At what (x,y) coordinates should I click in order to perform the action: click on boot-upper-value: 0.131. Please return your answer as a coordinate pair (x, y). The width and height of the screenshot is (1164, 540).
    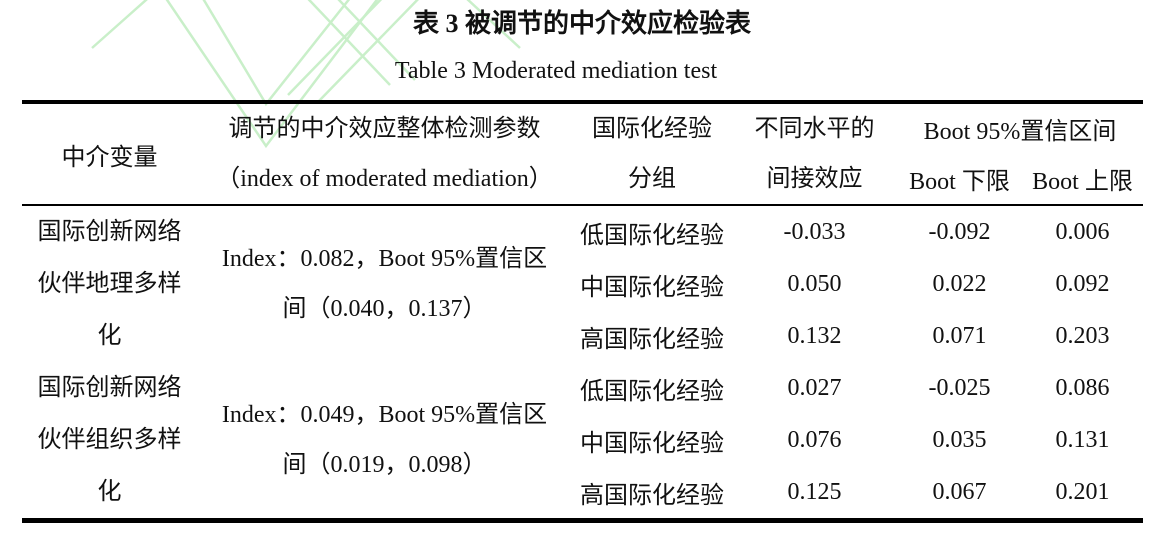
    Looking at the image, I should click on (1082, 439).